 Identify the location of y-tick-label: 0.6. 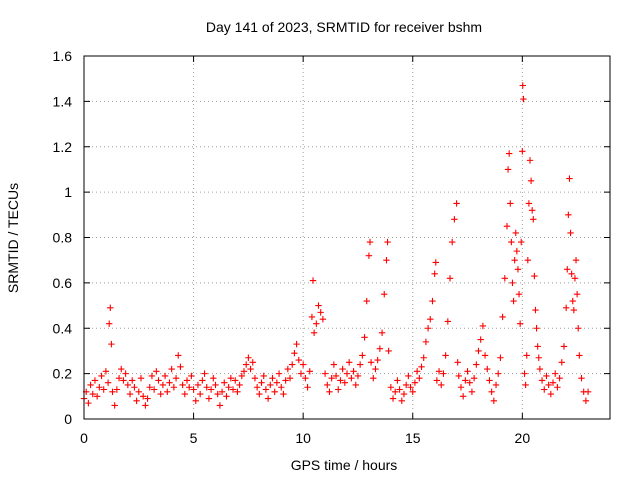
(63, 283).